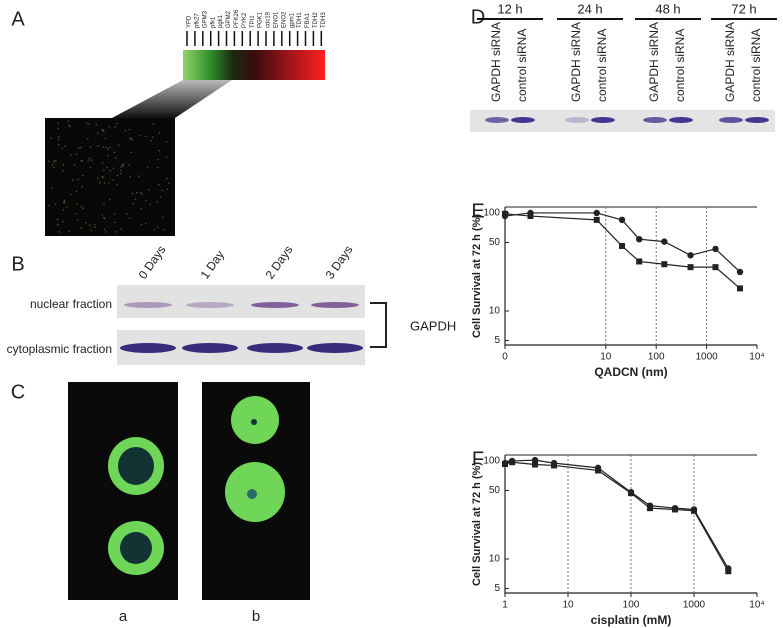 The height and width of the screenshot is (628, 783). What do you see at coordinates (241, 301) in the screenshot?
I see `blot` at bounding box center [241, 301].